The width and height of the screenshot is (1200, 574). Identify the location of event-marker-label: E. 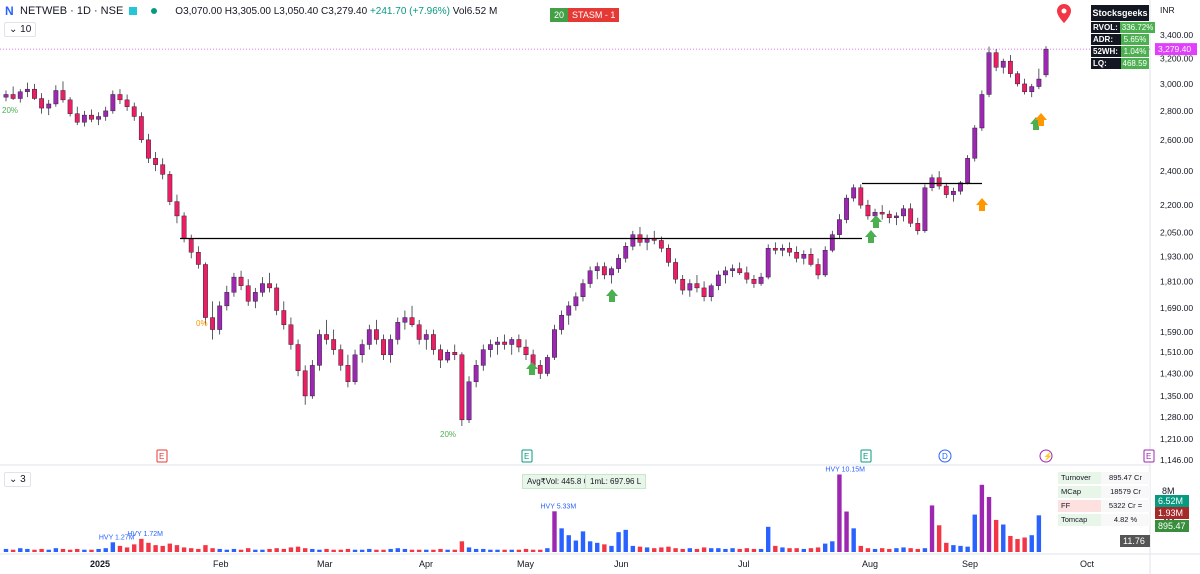
(161, 456).